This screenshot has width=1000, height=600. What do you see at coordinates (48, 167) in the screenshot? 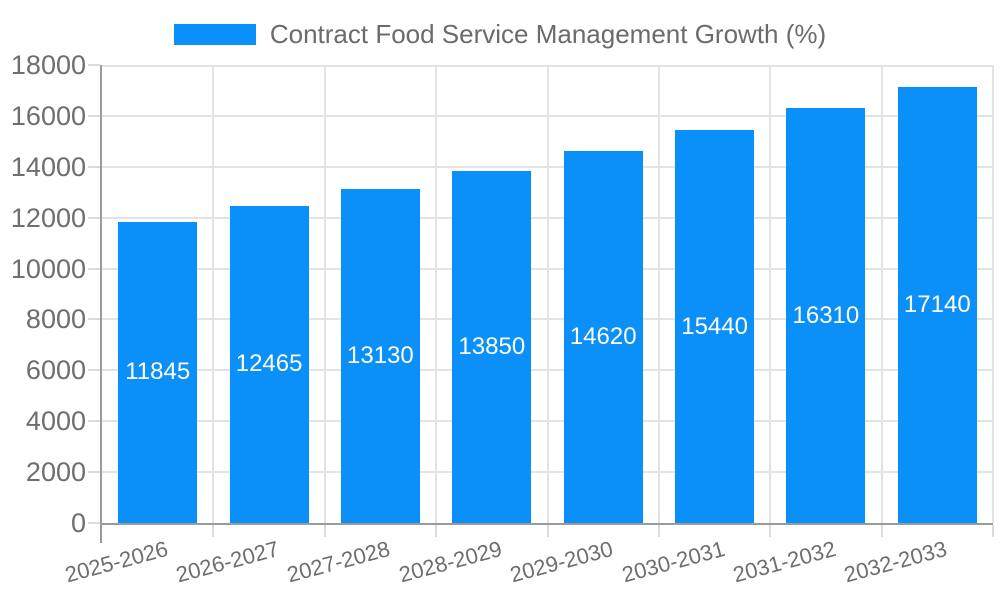
I see `y-axis-tick-label: 14000` at bounding box center [48, 167].